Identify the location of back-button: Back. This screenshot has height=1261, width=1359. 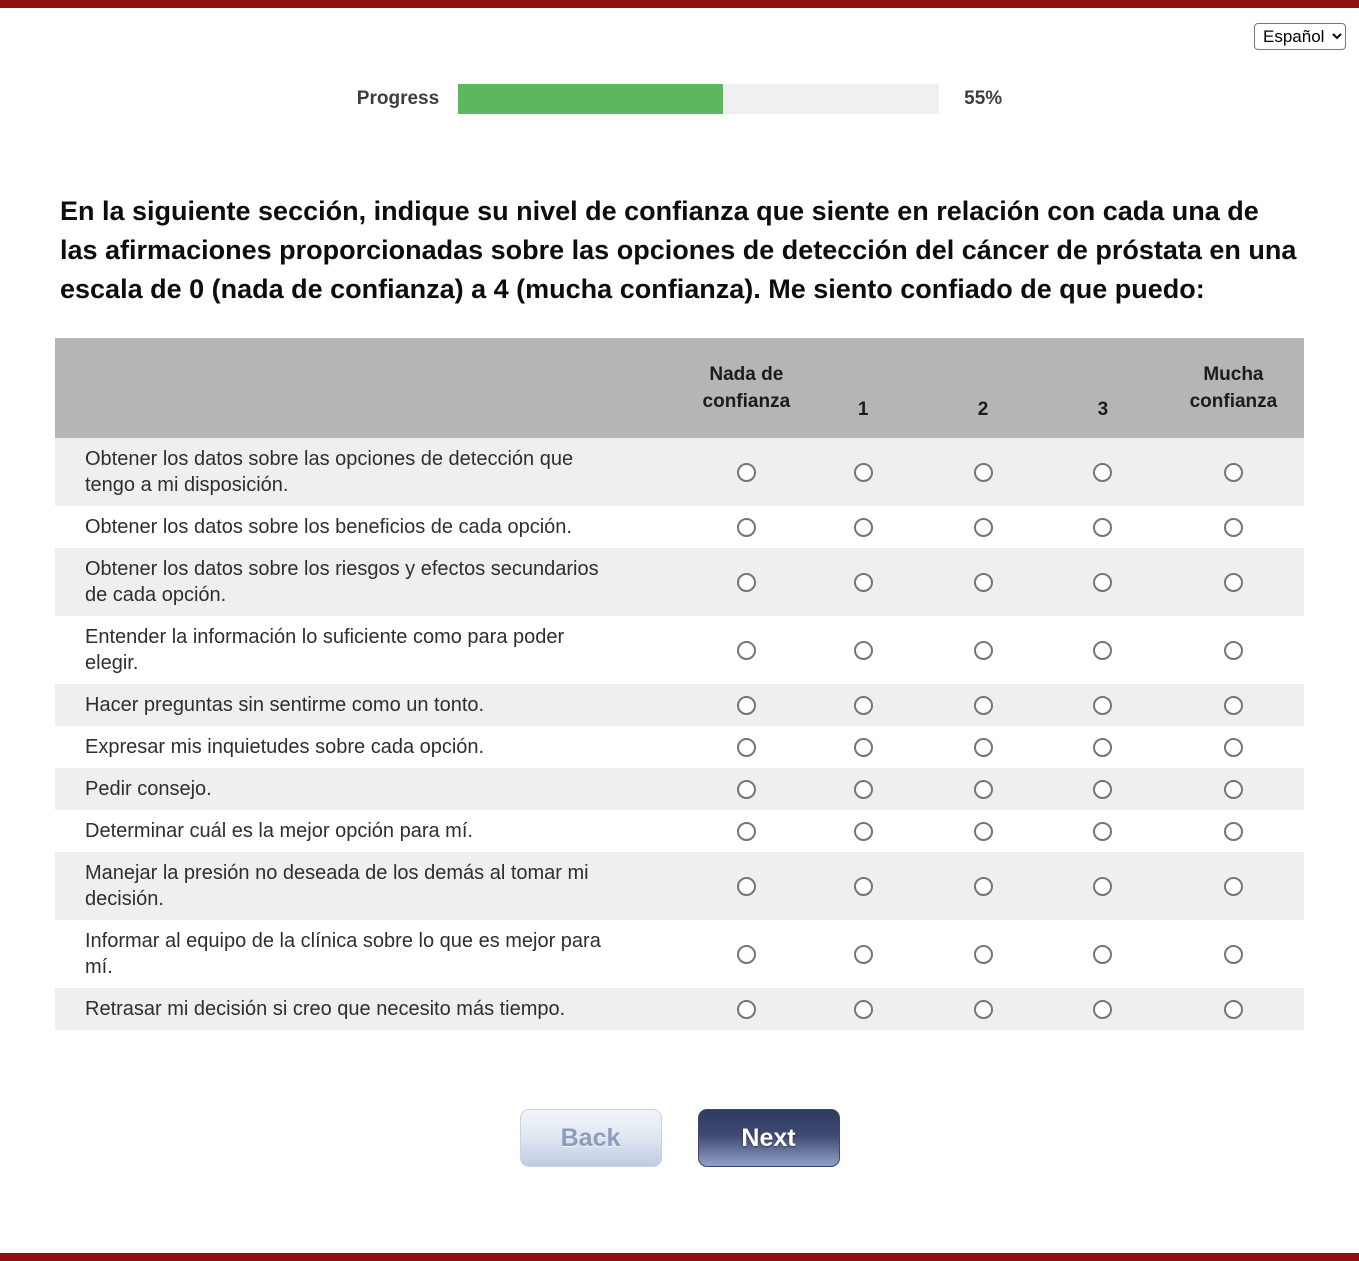
(590, 1138).